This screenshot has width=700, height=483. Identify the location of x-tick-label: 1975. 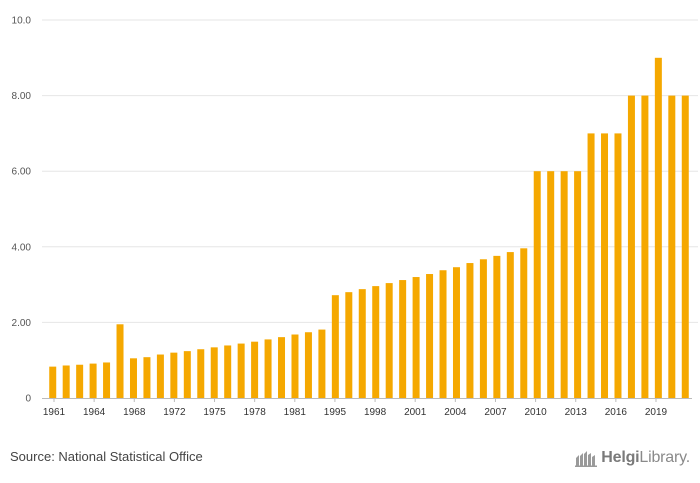
(214, 412).